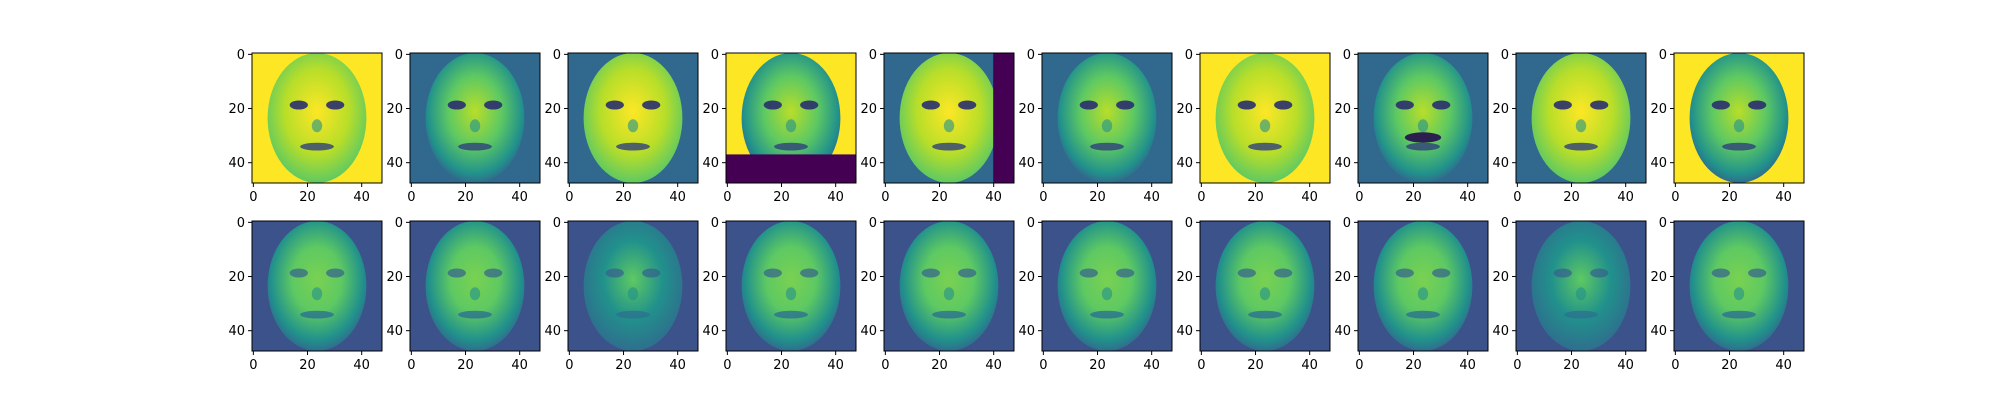  What do you see at coordinates (1095, 294) in the screenshot?
I see `image-panel-r2c6: 0 20 40 0 20 40` at bounding box center [1095, 294].